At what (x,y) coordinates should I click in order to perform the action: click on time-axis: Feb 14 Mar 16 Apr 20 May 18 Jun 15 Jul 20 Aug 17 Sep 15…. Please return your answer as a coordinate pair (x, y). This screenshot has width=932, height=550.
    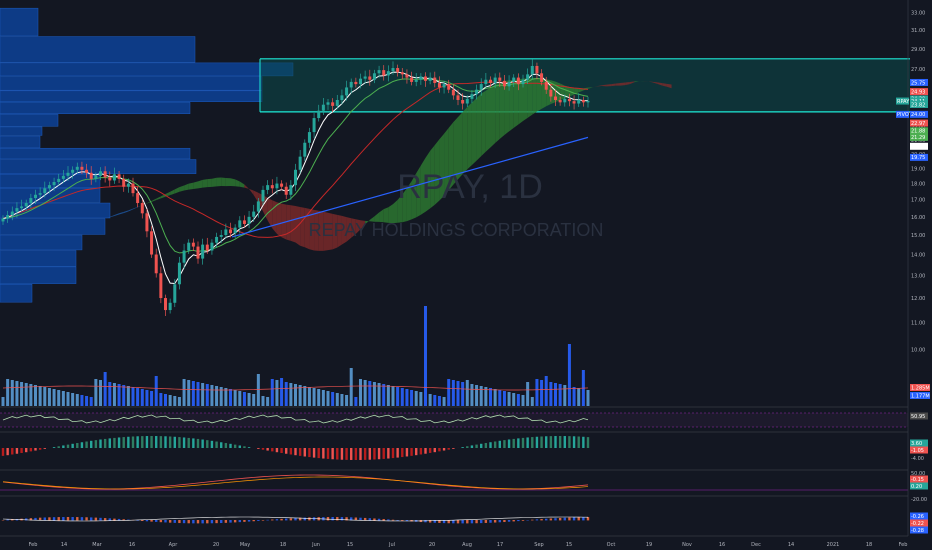
    Looking at the image, I should click on (454, 541).